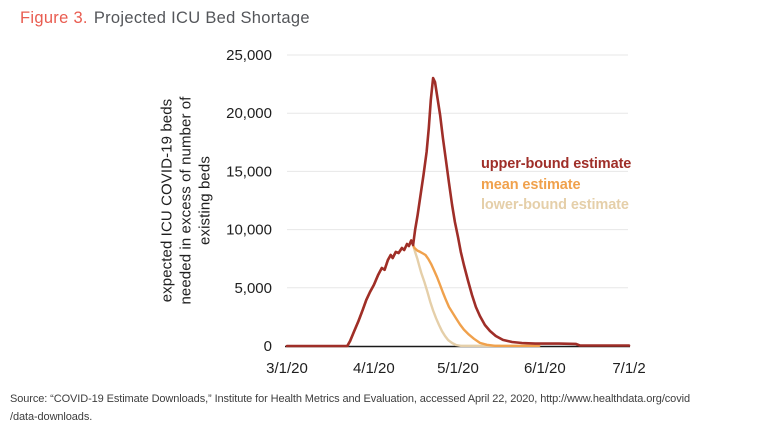 The height and width of the screenshot is (438, 768). What do you see at coordinates (249, 113) in the screenshot?
I see `y-tick-label: 20,000` at bounding box center [249, 113].